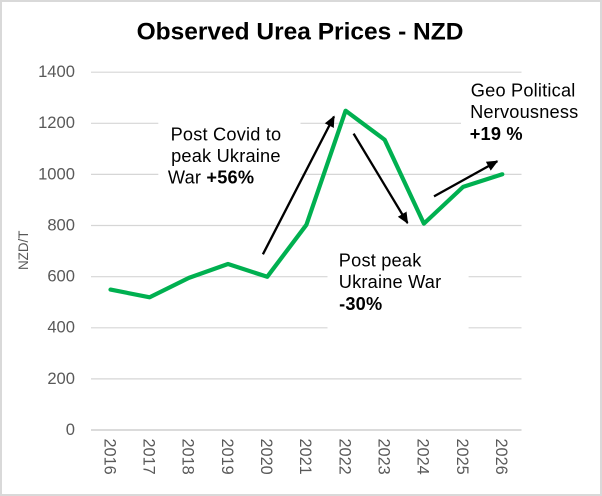 Image resolution: width=602 pixels, height=496 pixels. I want to click on svg-text: 2025, so click(462, 457).